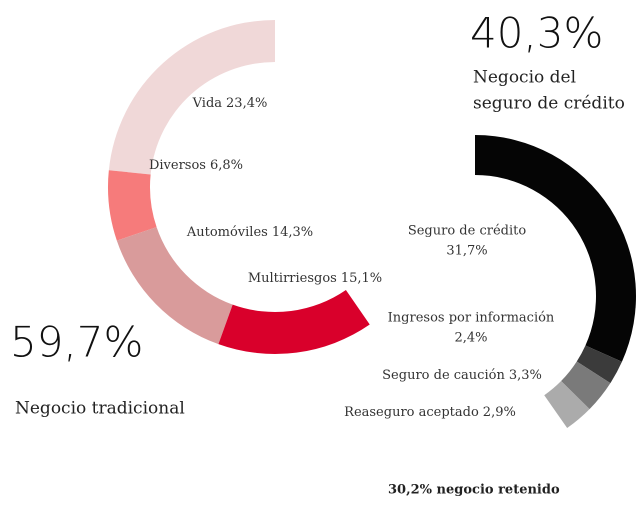 This screenshot has width=643, height=512. What do you see at coordinates (100, 409) in the screenshot?
I see `group-label: Negocio tradicional` at bounding box center [100, 409].